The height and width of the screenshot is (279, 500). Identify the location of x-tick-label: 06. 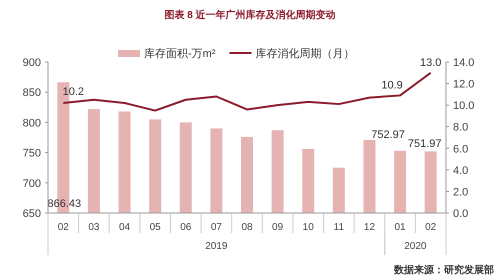
(186, 227).